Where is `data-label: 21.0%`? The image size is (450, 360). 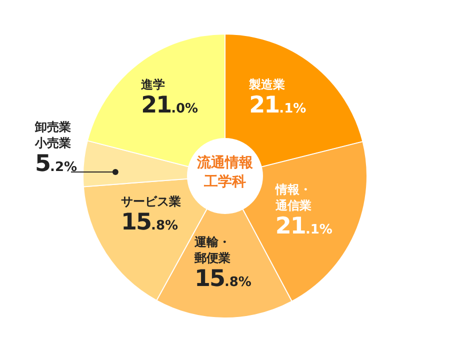
data-label: 21.0% is located at coordinates (169, 105).